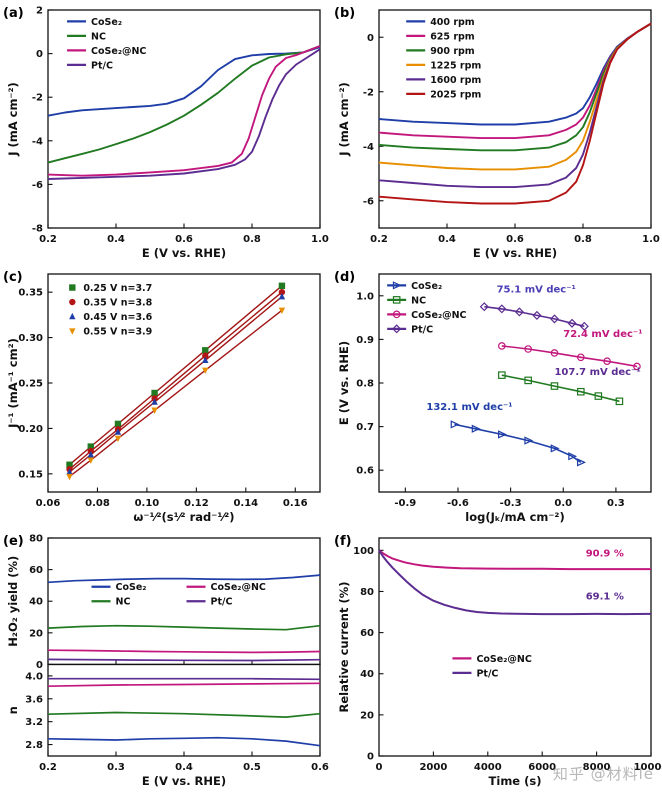 The image size is (662, 792). What do you see at coordinates (116, 767) in the screenshot?
I see `svg-text: 0.3` at bounding box center [116, 767].